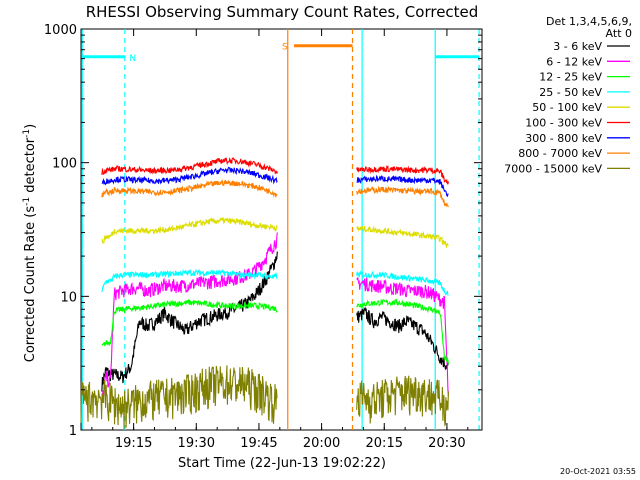 This screenshot has height=480, width=640. Describe the element at coordinates (282, 463) in the screenshot. I see `x-axis-label: Start Time (22-Jun-13 19:02:22)` at that location.